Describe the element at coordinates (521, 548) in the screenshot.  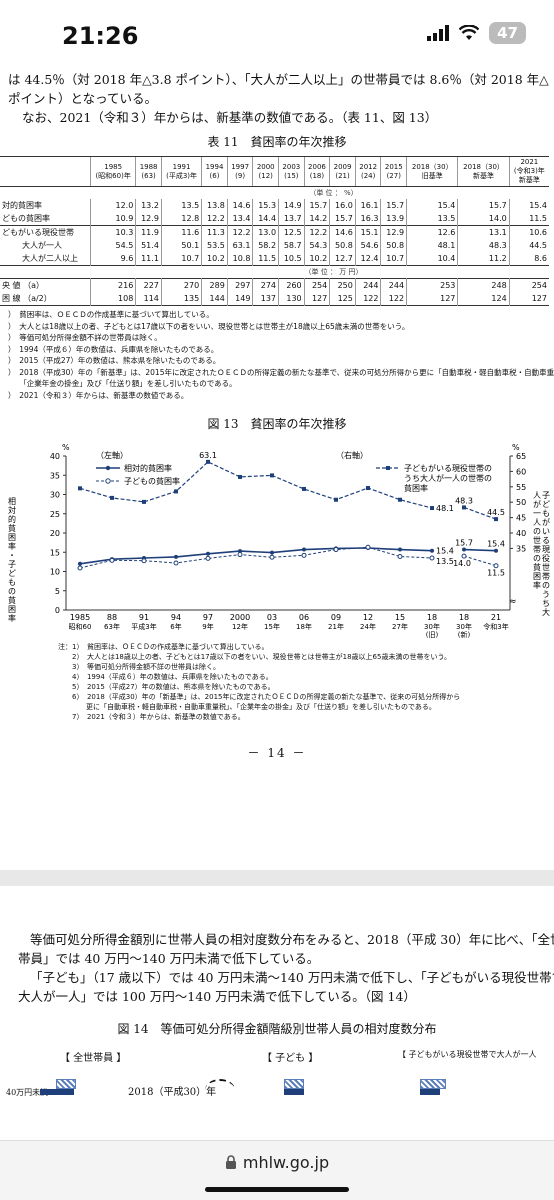
I see `right-tick-label: 35` at that location.